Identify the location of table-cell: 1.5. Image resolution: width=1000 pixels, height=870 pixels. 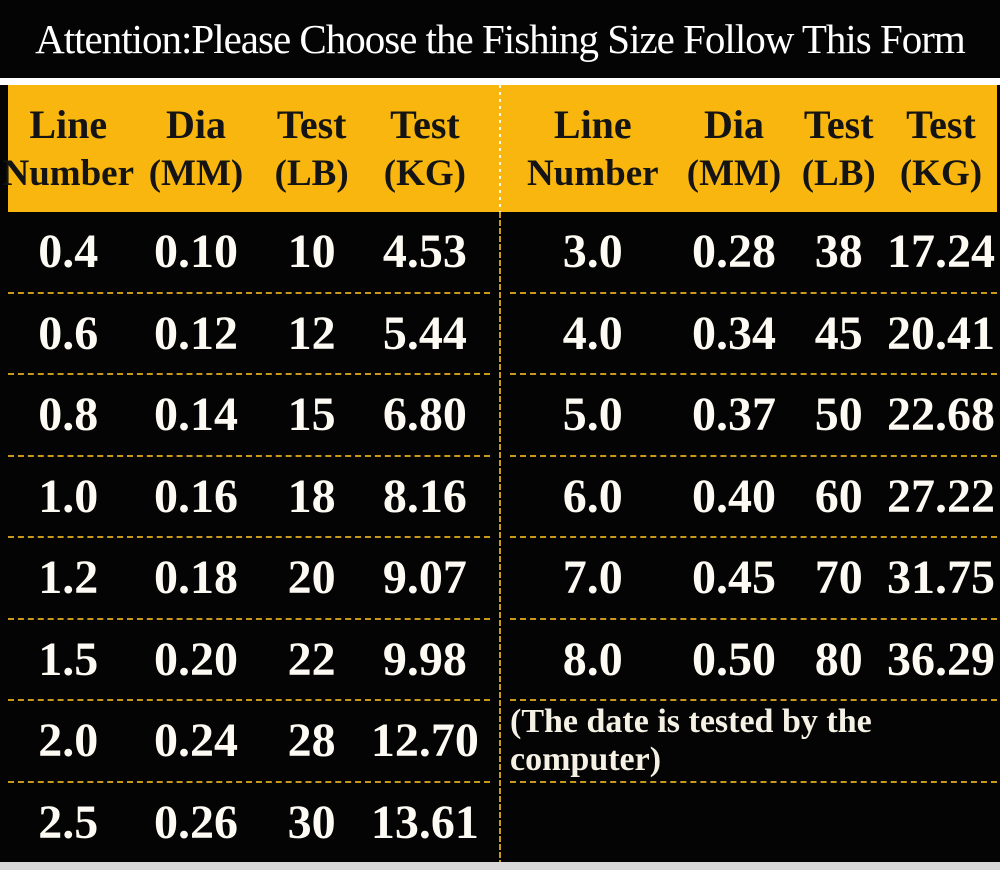
(68, 659).